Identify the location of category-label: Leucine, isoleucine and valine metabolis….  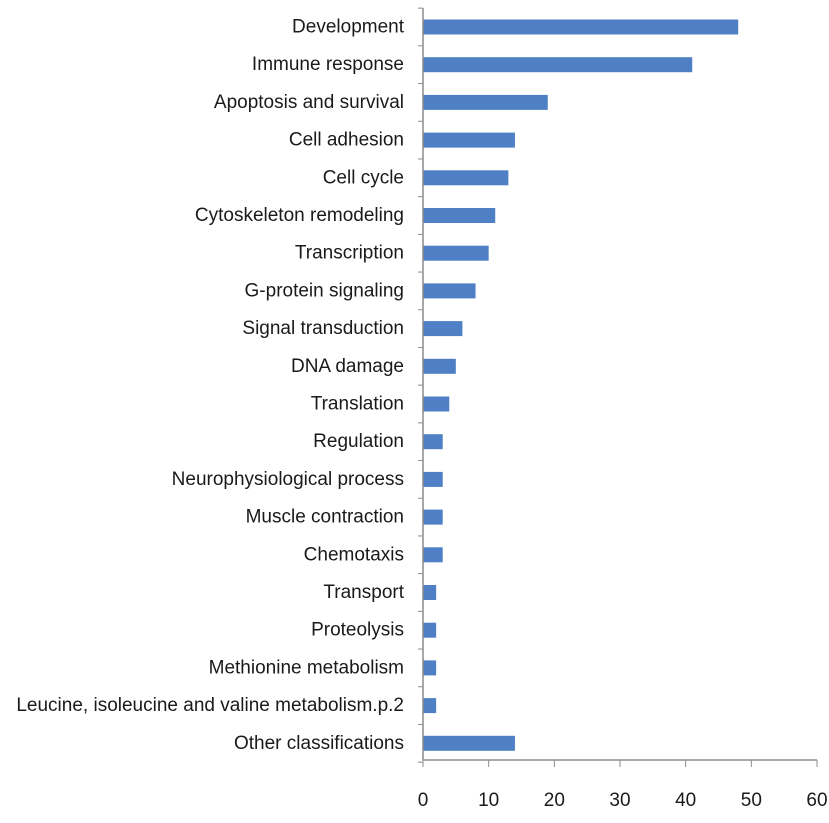
(210, 705).